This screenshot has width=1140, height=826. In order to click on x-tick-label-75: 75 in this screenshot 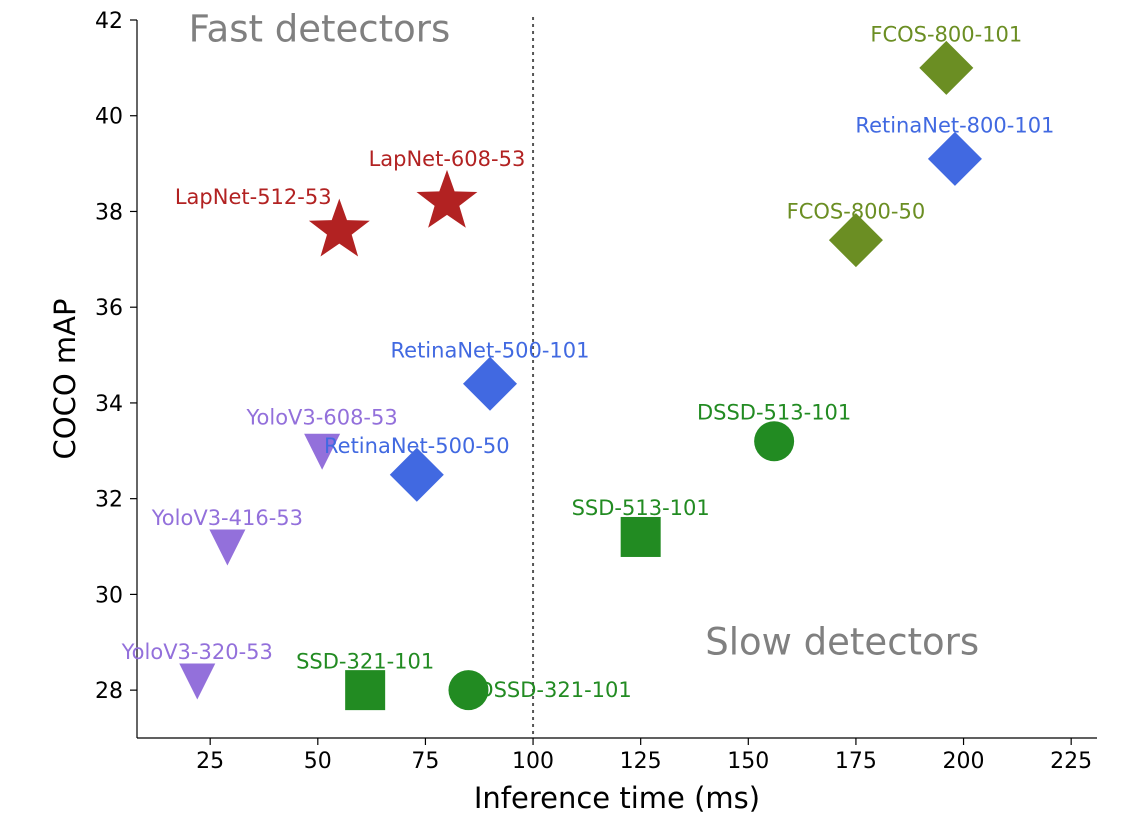, I will do `click(425, 761)`.